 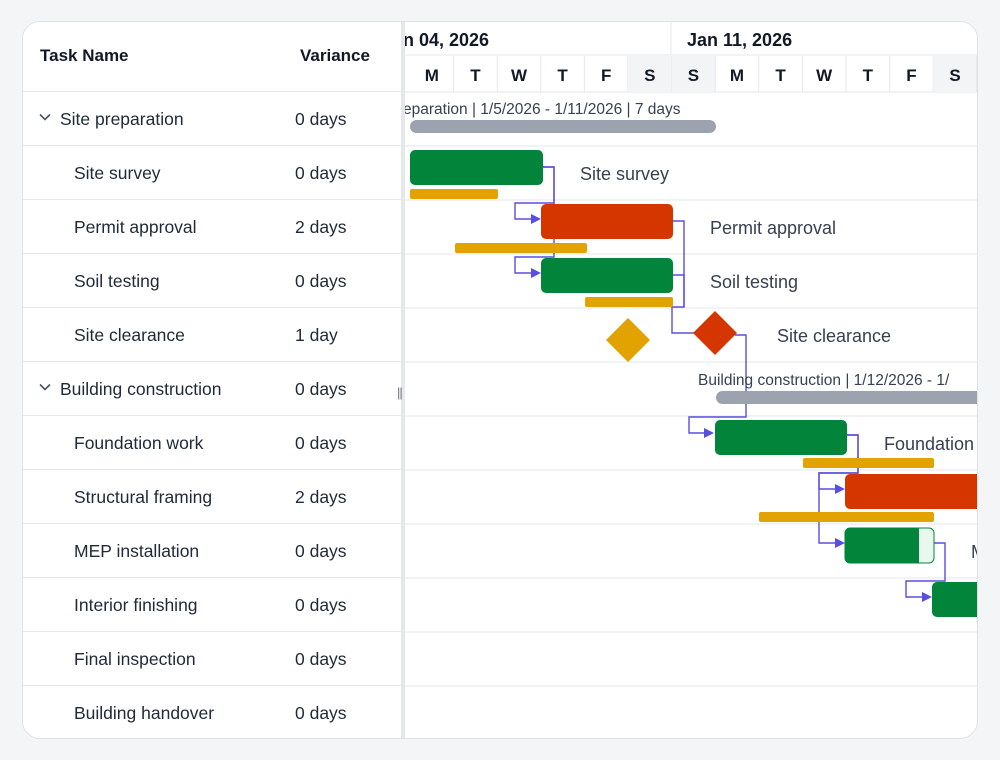 I want to click on task-name-cell: Interior finishing, so click(x=136, y=605).